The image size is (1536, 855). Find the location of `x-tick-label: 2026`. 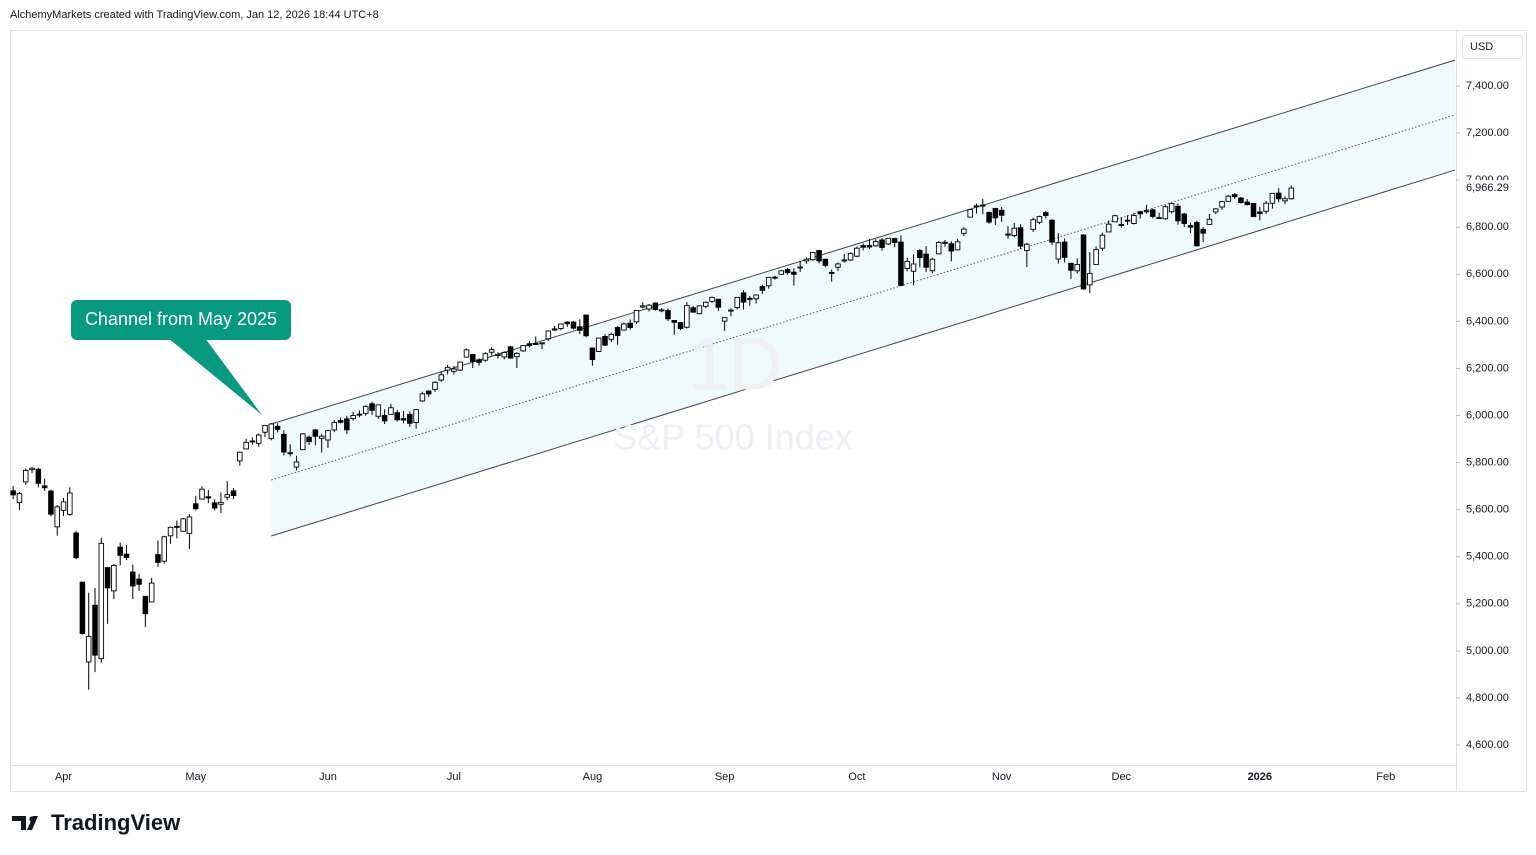

x-tick-label: 2026 is located at coordinates (1260, 777).